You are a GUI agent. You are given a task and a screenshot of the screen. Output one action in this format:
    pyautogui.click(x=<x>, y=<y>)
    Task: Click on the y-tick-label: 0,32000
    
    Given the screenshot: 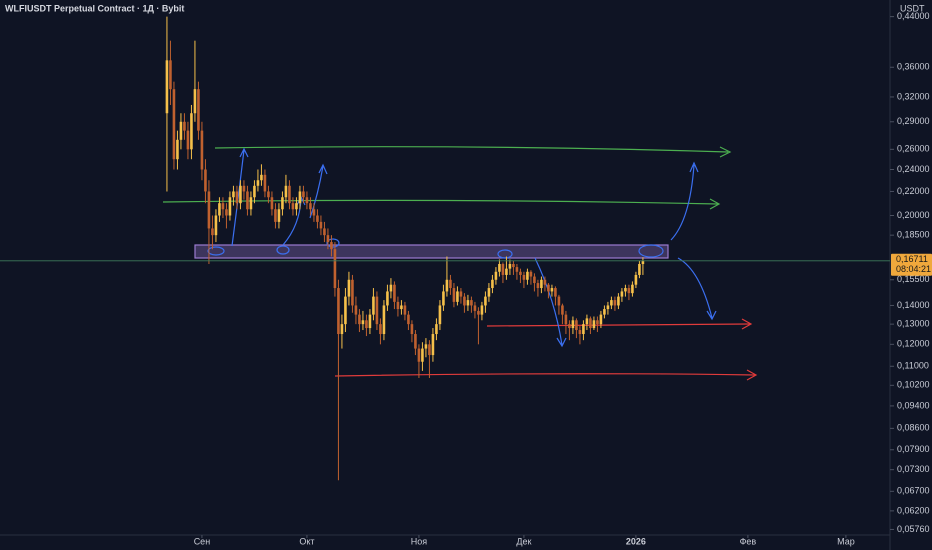 What is the action you would take?
    pyautogui.click(x=913, y=96)
    